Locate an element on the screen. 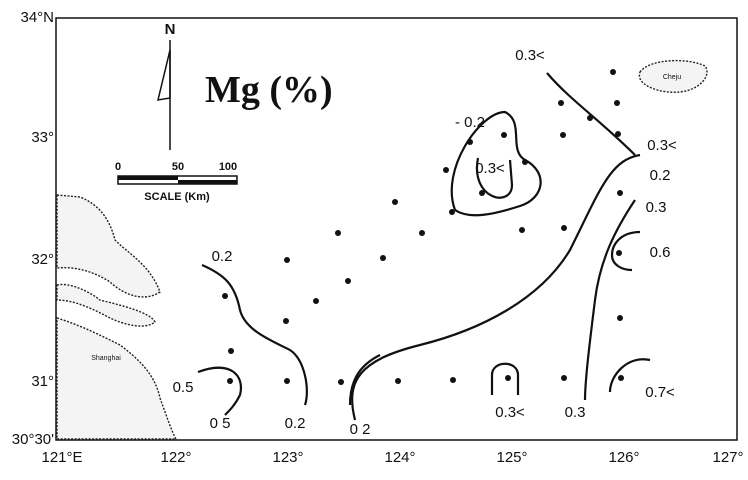 The width and height of the screenshot is (748, 480). scale-tick: 100 is located at coordinates (228, 167).